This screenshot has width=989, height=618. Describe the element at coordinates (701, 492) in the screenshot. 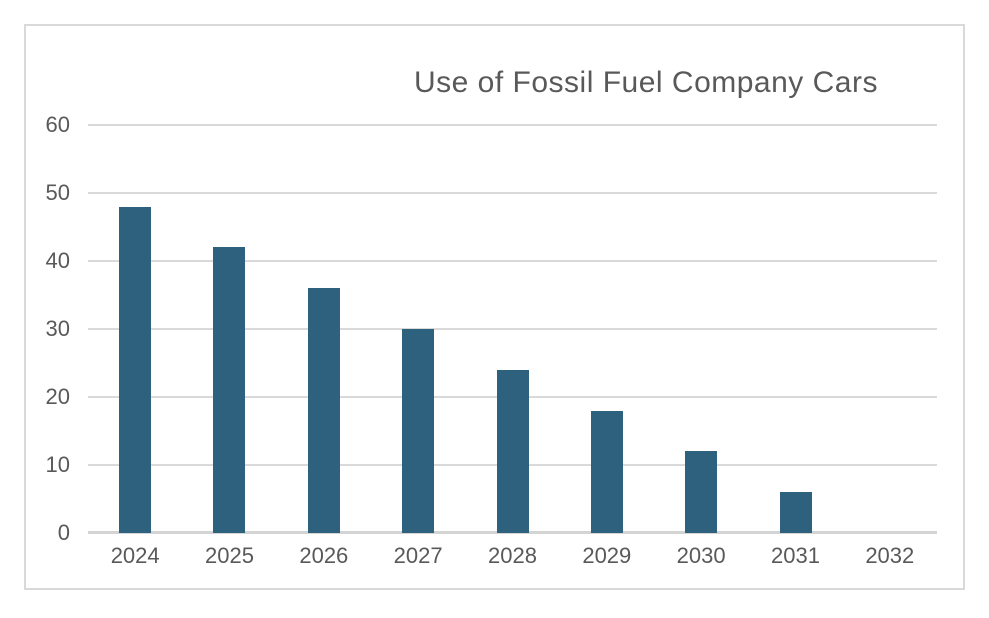

I see `bar-2030` at that location.